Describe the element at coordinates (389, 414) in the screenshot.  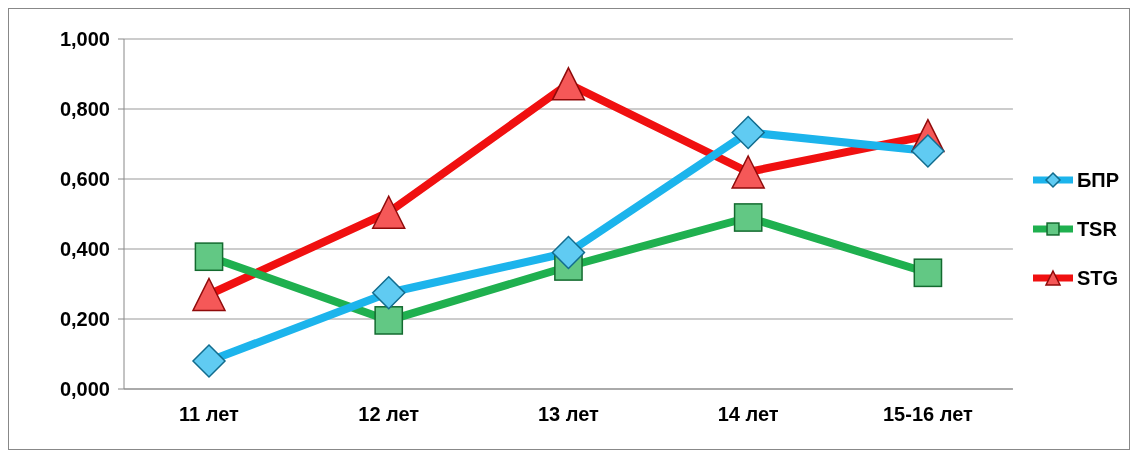
I see `x-tick-label: 12 лет` at that location.